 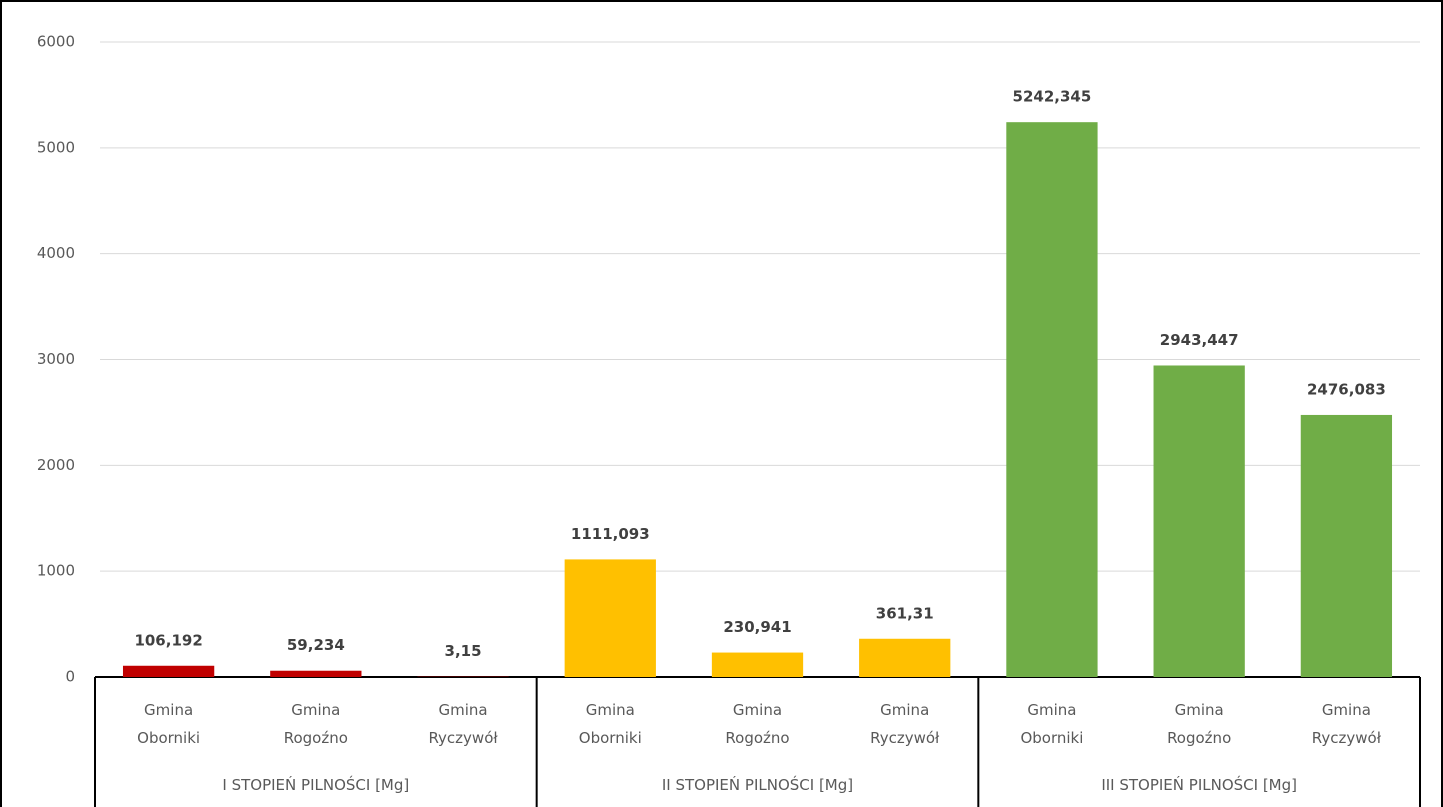 I want to click on value-label: 1111,093, so click(x=610, y=534).